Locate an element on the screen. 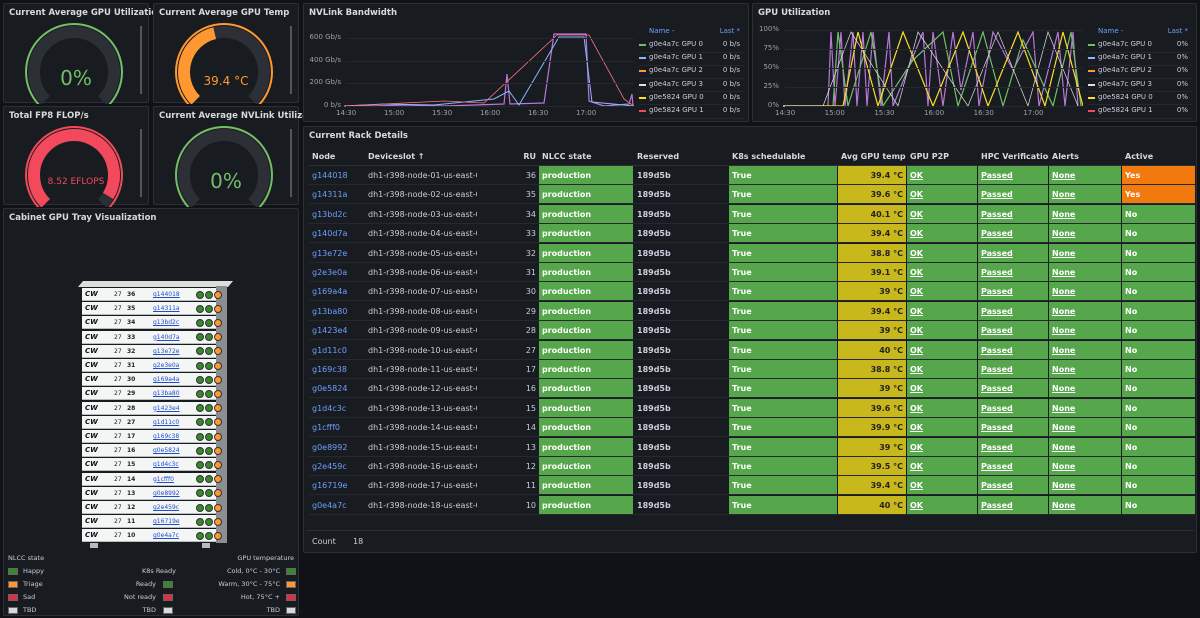 Image resolution: width=1200 pixels, height=618 pixels. tray-node: g169a4a is located at coordinates (166, 380).